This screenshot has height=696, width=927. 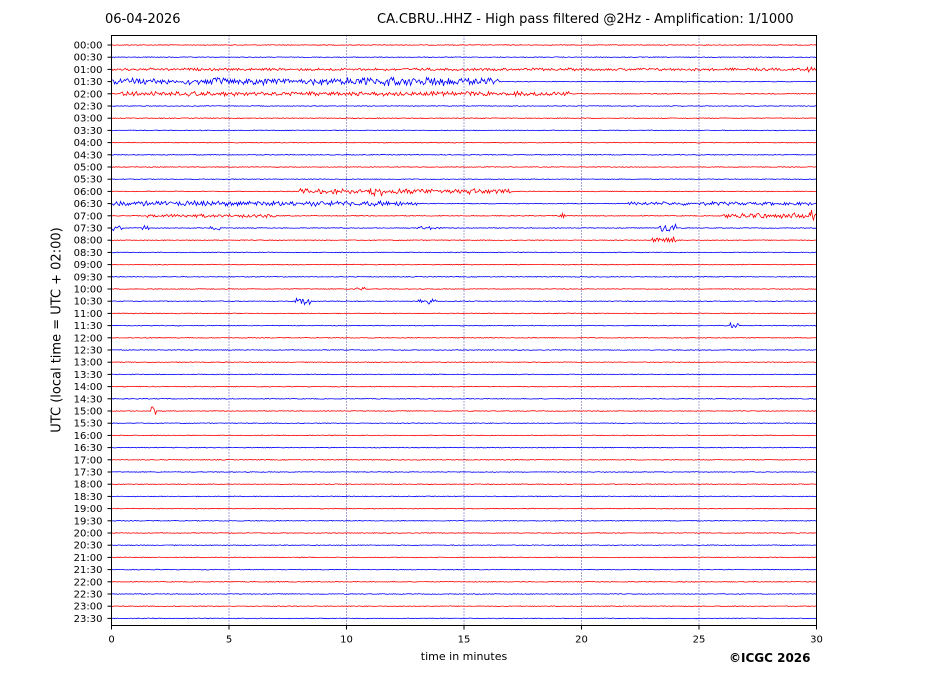 What do you see at coordinates (464, 374) in the screenshot?
I see `trace-13:30` at bounding box center [464, 374].